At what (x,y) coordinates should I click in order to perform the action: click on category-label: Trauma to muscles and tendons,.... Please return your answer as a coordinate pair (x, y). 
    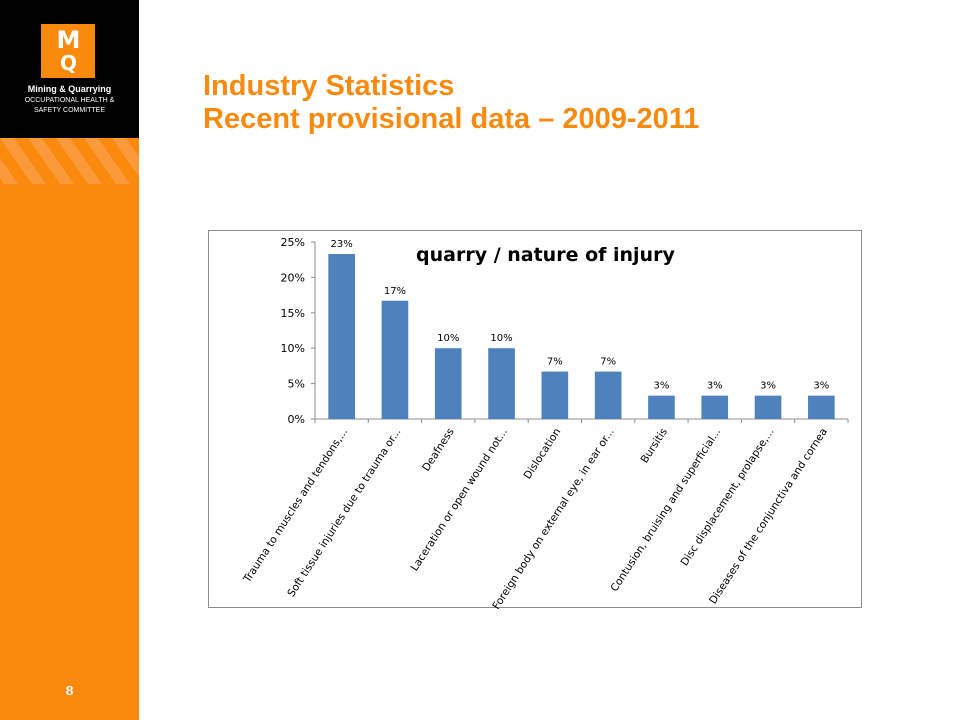
    Looking at the image, I should click on (295, 505).